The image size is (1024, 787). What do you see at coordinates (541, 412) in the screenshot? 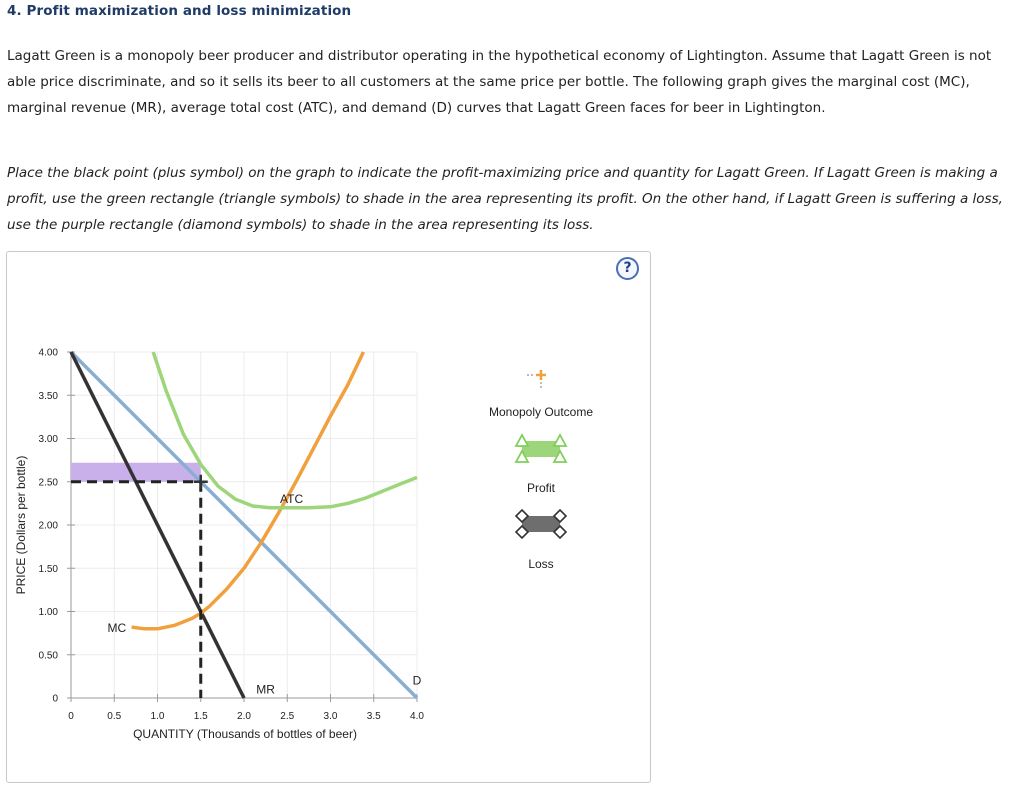
I see `legend-monopoly-outcome: Monopoly Outcome` at bounding box center [541, 412].